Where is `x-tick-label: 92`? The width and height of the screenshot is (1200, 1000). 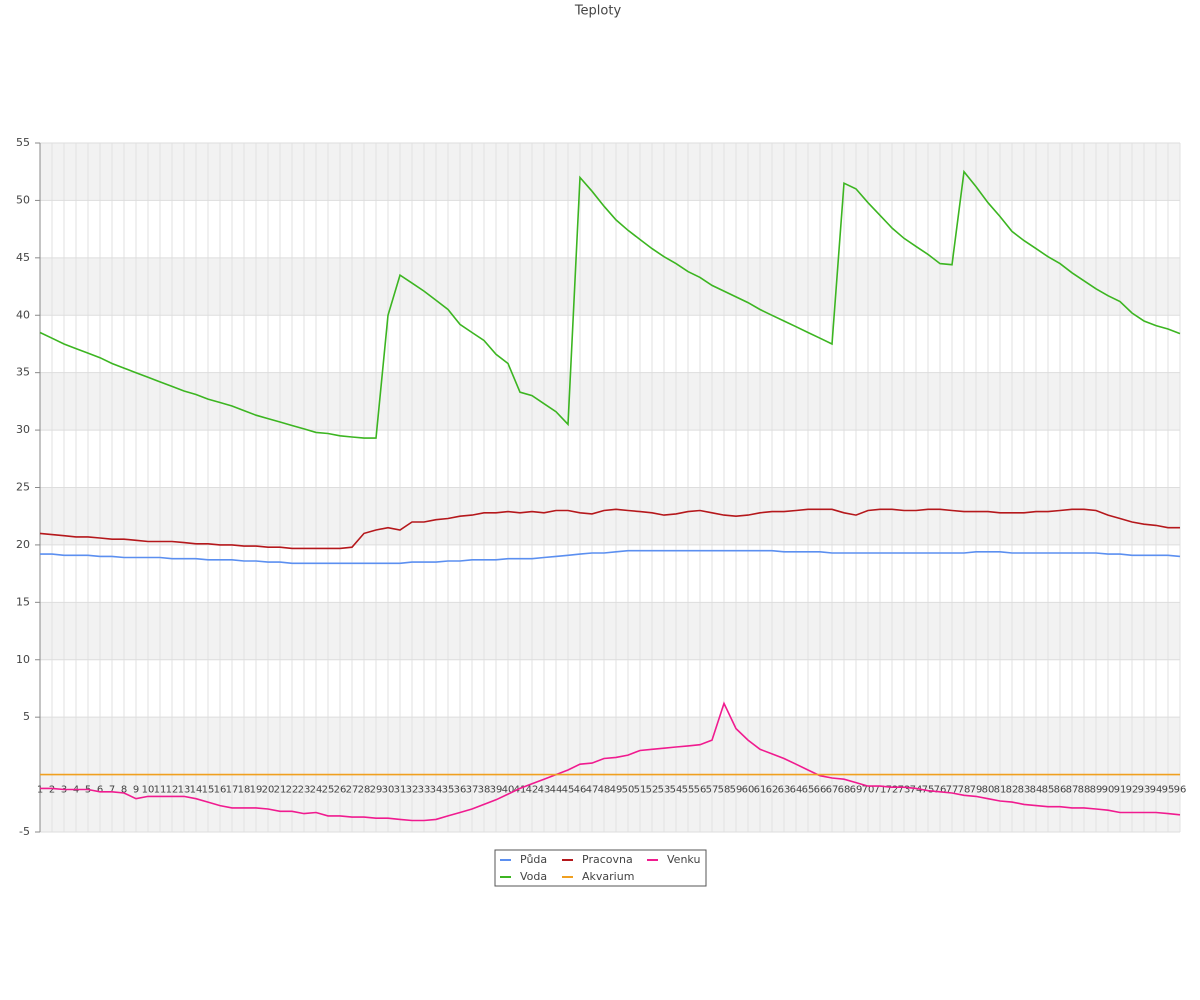
x-tick-label: 92 is located at coordinates (1132, 790).